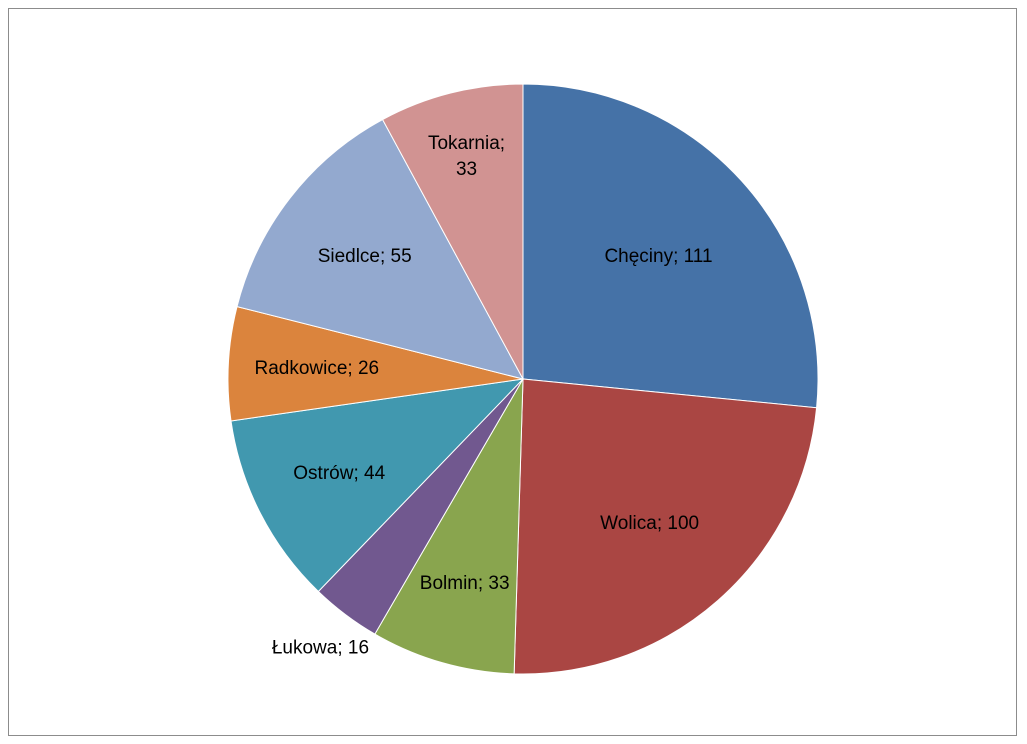 This screenshot has width=1027, height=744. I want to click on pie-slice-chęciny, so click(670, 246).